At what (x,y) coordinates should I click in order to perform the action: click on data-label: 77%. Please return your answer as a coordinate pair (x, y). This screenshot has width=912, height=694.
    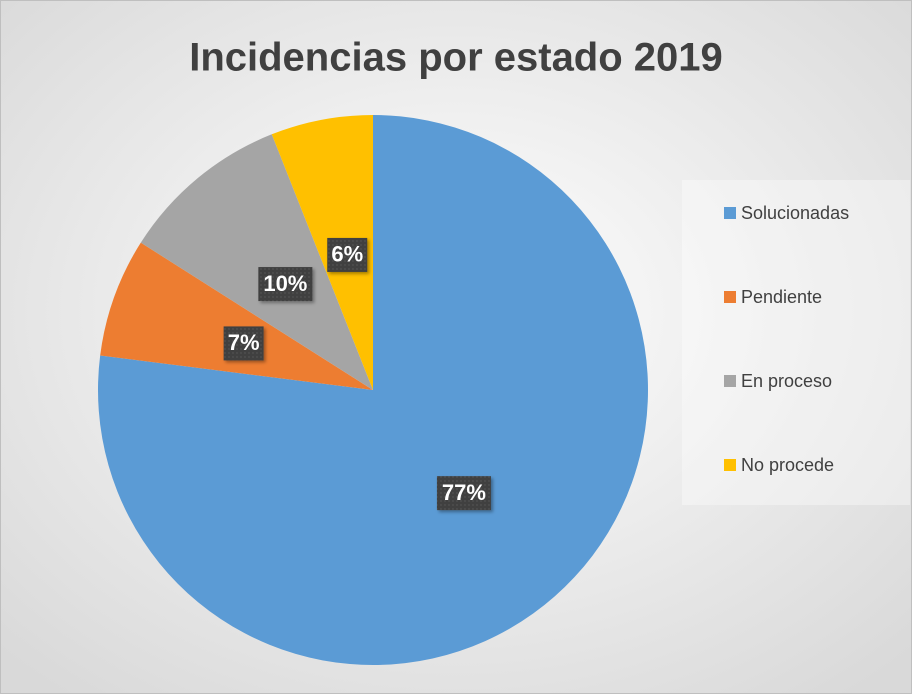
    Looking at the image, I should click on (464, 492).